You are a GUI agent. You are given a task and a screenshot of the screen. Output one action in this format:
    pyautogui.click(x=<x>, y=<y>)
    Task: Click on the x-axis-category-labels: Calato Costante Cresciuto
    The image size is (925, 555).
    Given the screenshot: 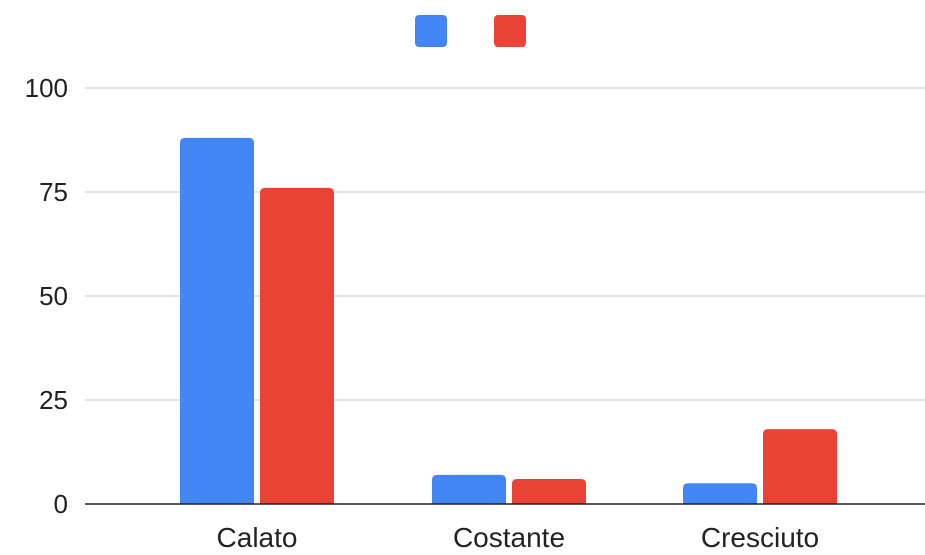 What is the action you would take?
    pyautogui.click(x=518, y=537)
    